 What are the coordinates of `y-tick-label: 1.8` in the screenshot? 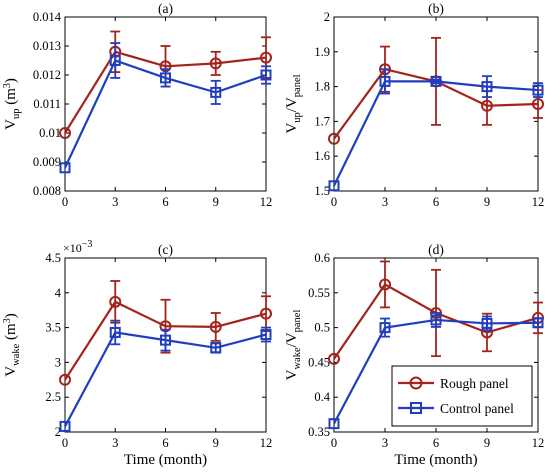 It's located at (322, 87).